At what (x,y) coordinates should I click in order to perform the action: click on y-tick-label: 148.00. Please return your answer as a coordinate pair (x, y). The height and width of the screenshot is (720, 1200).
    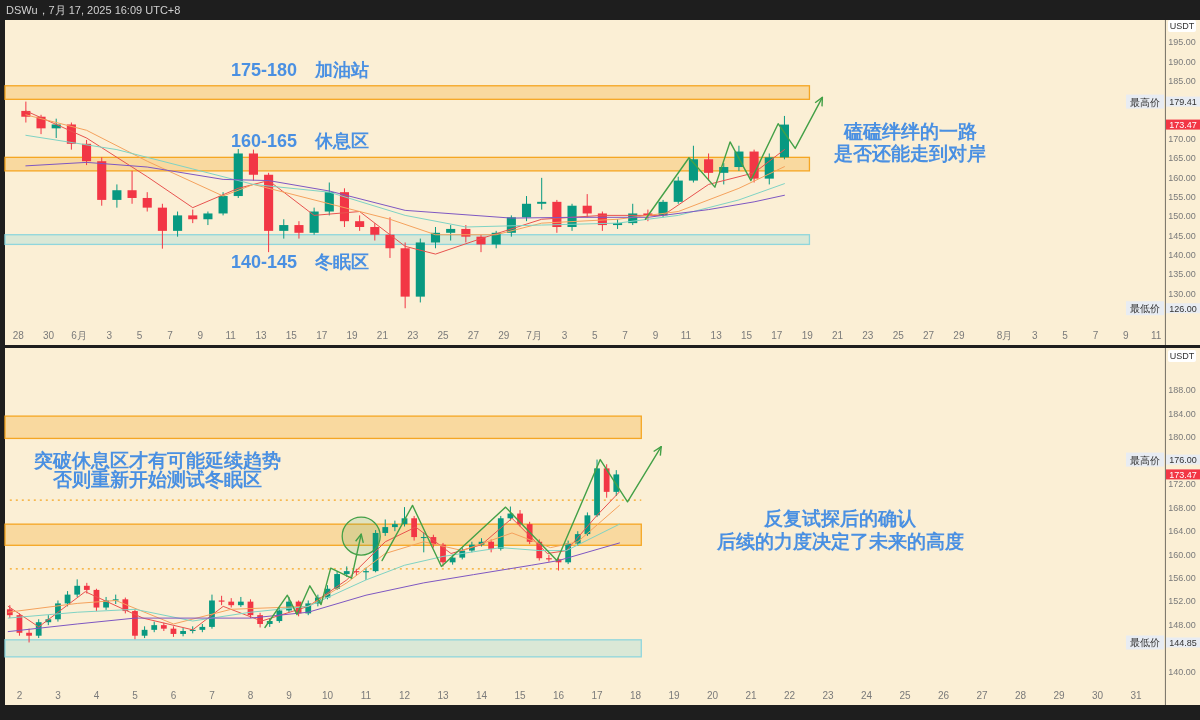
    Looking at the image, I should click on (1182, 624).